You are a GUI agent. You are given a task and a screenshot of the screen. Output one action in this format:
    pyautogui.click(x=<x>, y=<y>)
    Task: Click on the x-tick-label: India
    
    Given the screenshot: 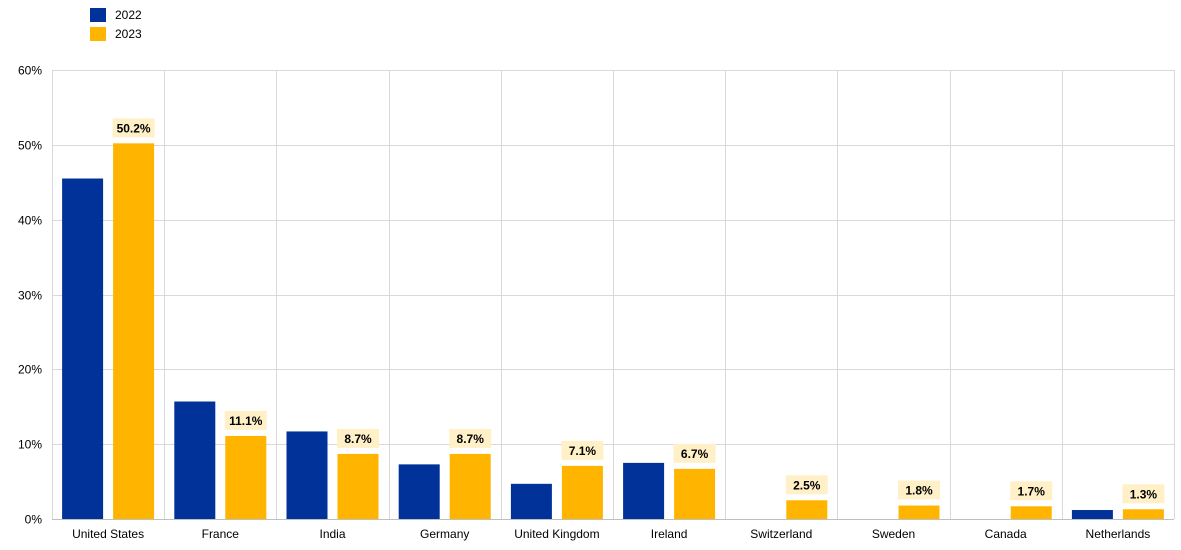 What is the action you would take?
    pyautogui.click(x=332, y=534)
    